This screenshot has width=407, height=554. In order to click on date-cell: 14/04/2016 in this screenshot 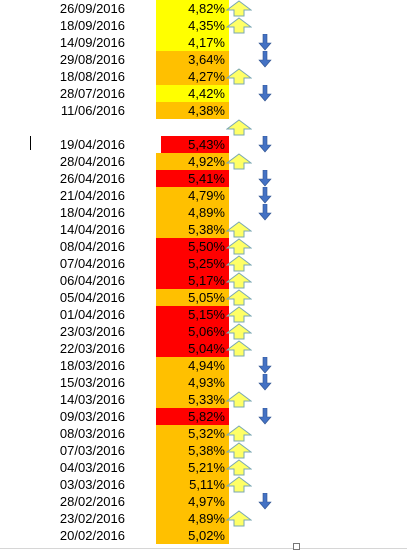, I will do `click(92, 229)`.